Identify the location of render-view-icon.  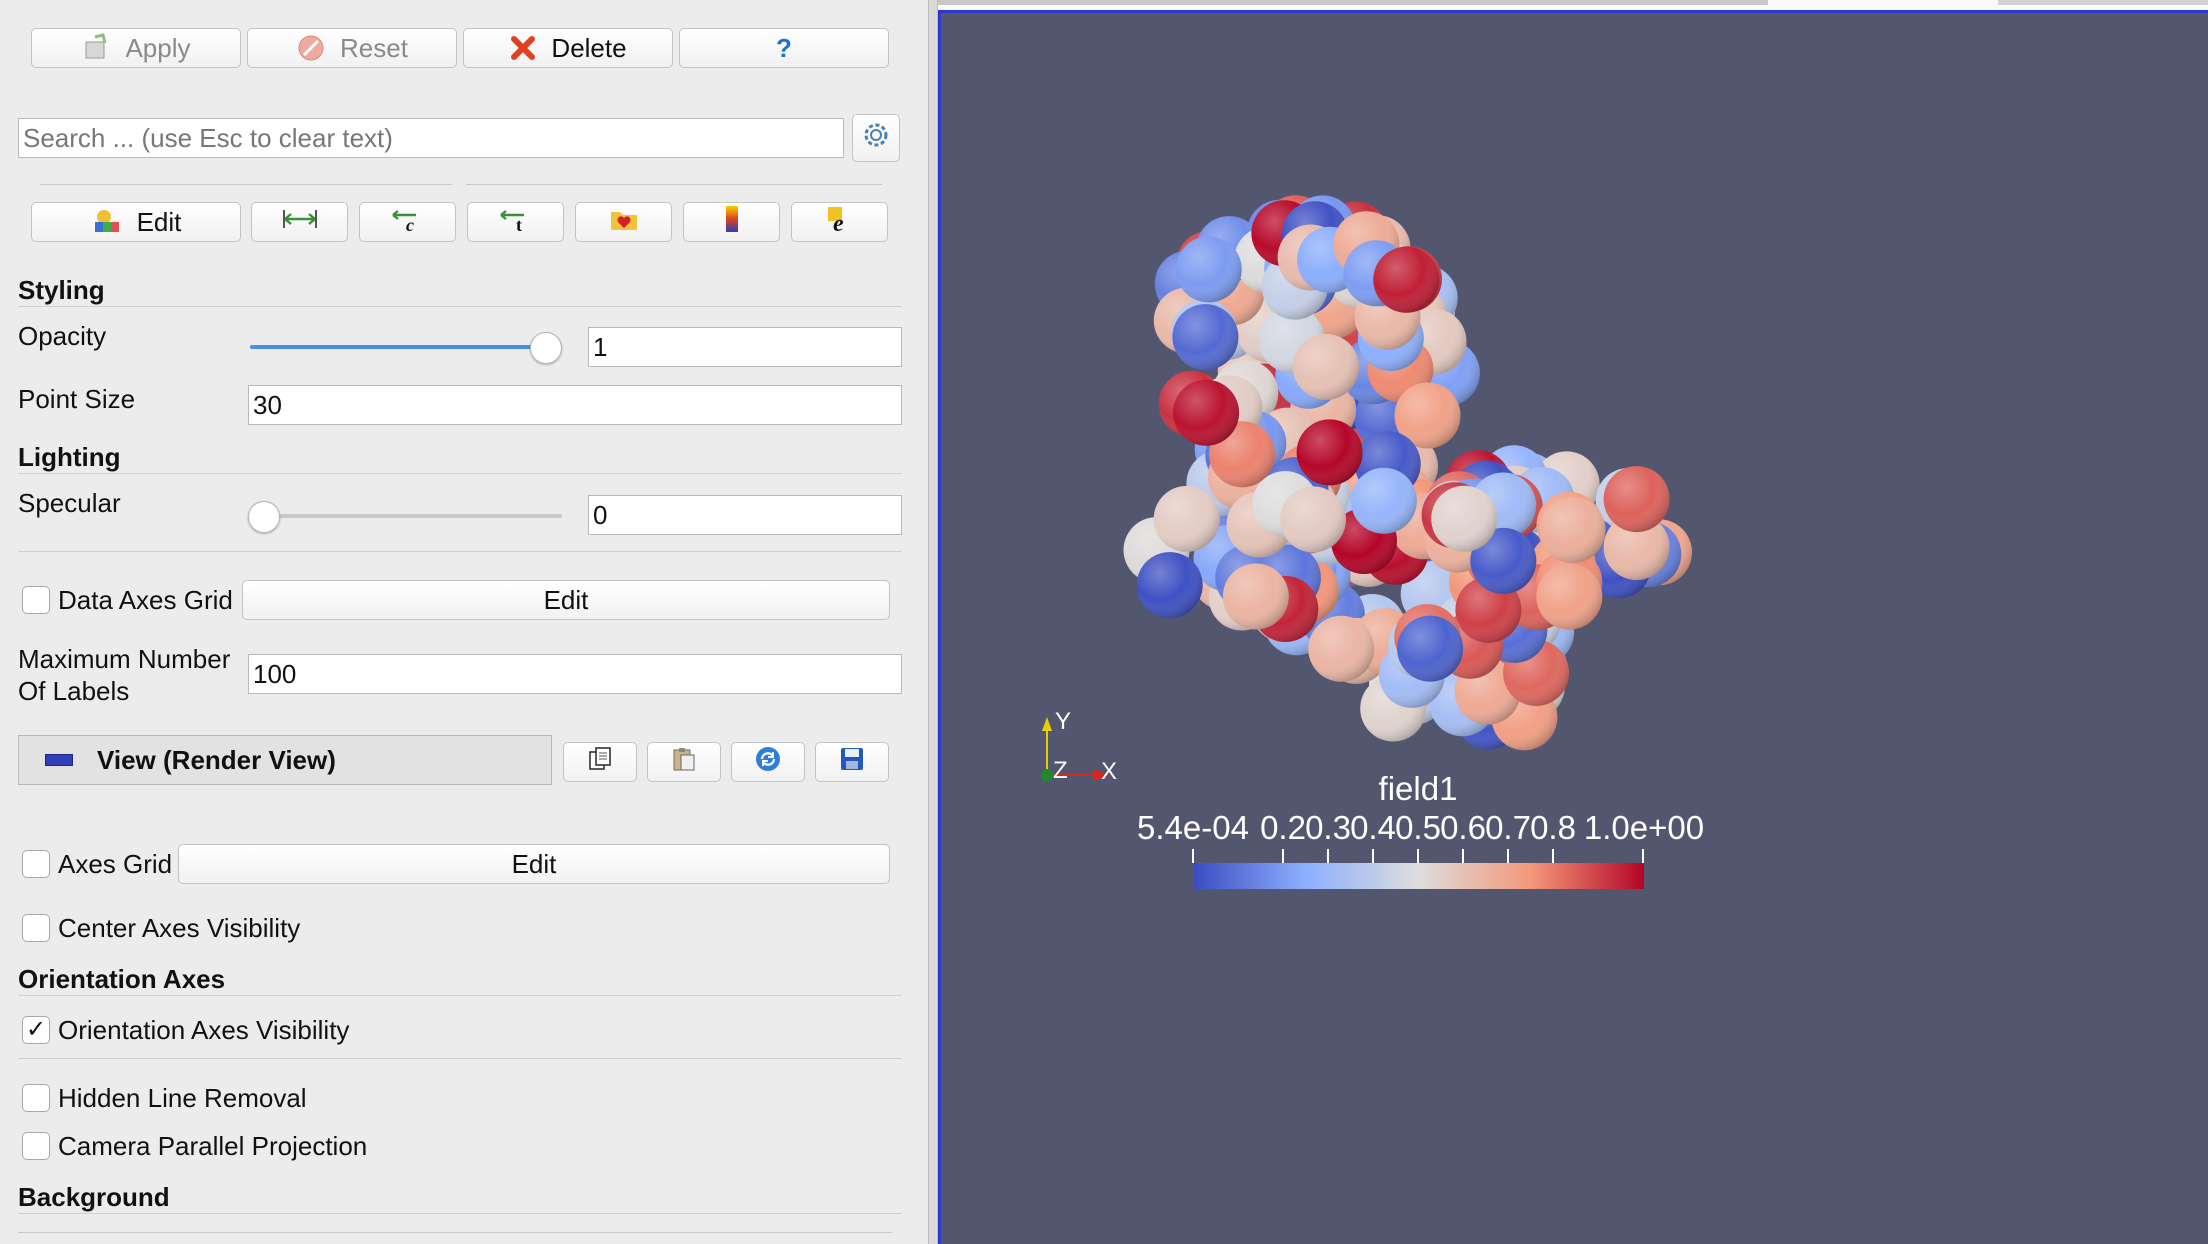
(59, 760).